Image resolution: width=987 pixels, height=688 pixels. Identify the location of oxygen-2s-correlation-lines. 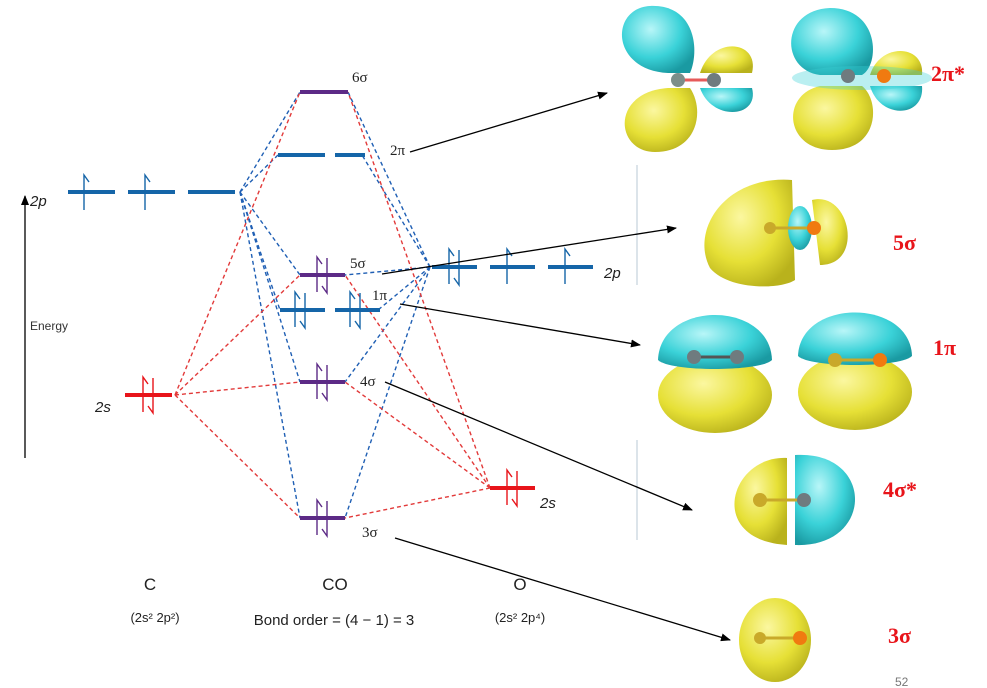
(417, 305).